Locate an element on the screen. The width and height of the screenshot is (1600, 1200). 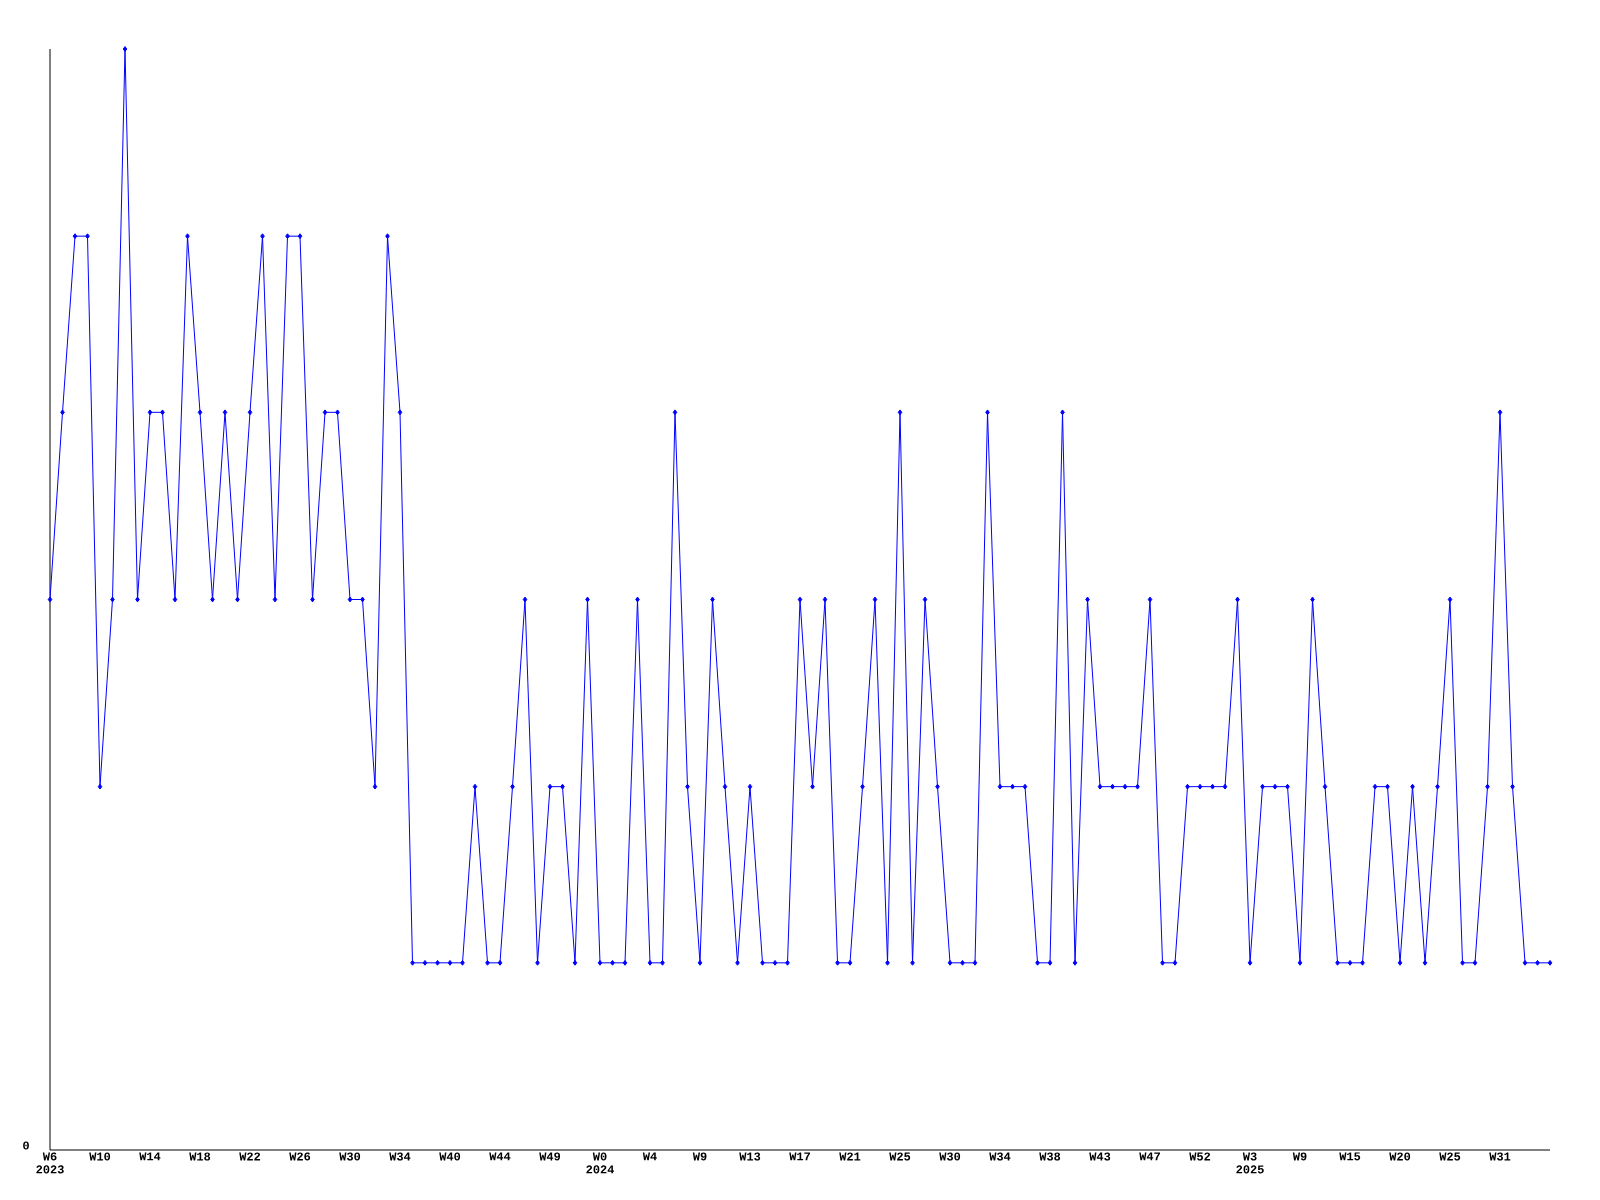
x-tick-label: W22 is located at coordinates (250, 1156).